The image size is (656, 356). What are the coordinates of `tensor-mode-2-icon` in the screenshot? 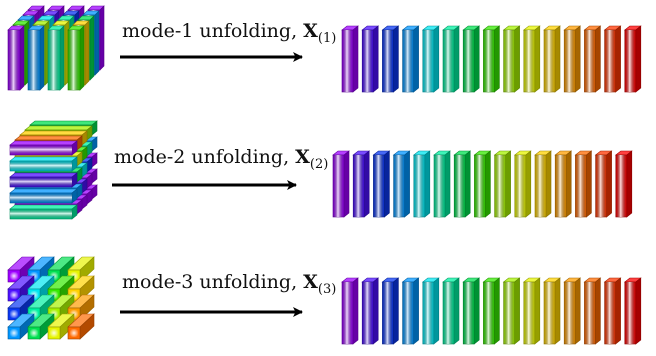 It's located at (53, 170).